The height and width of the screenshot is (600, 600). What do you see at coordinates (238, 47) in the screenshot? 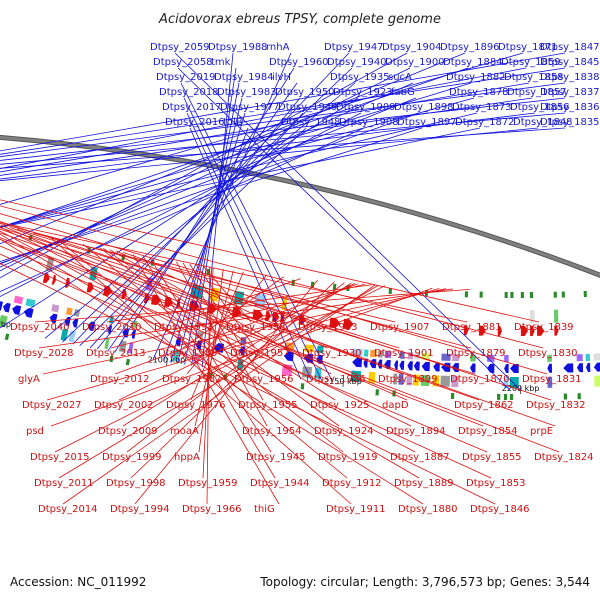
I see `gene-label: Dtpsy_1988` at bounding box center [238, 47].